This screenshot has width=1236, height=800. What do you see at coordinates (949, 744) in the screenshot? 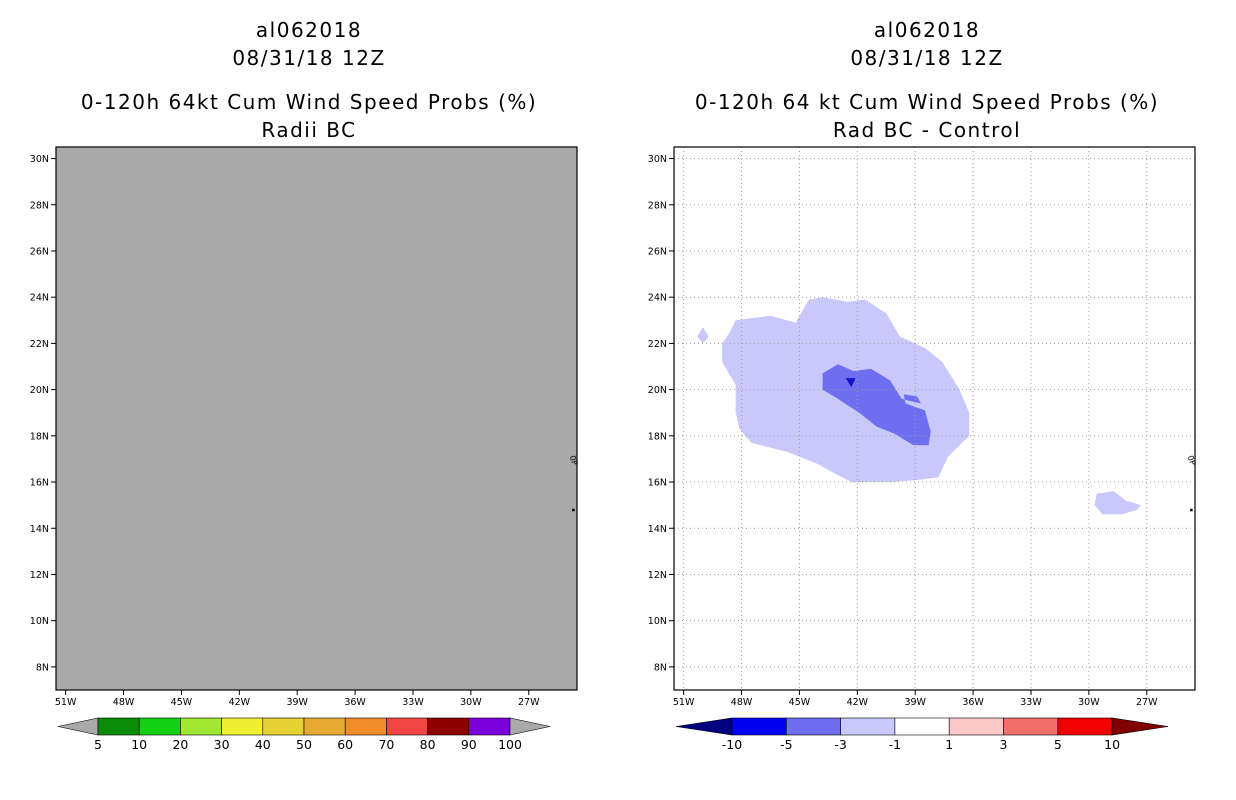
I see `colorbar-label: 1` at bounding box center [949, 744].